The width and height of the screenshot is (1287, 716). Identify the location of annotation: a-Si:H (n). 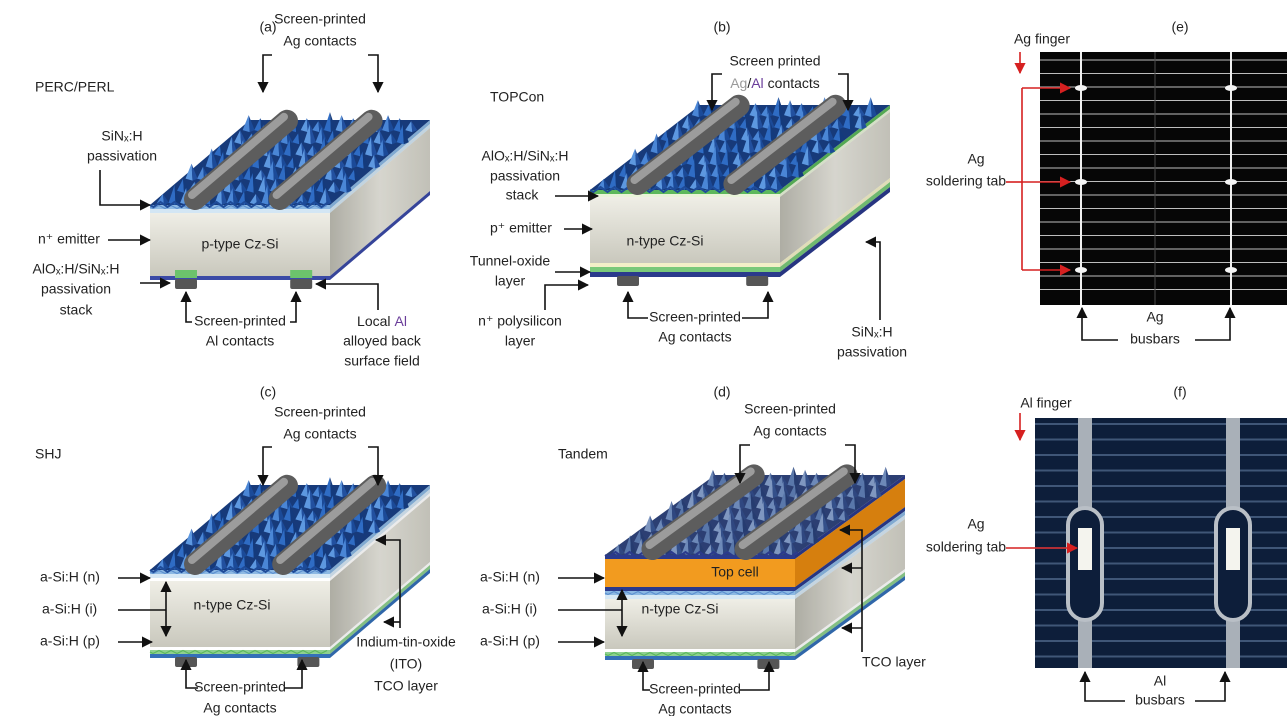
(70, 577).